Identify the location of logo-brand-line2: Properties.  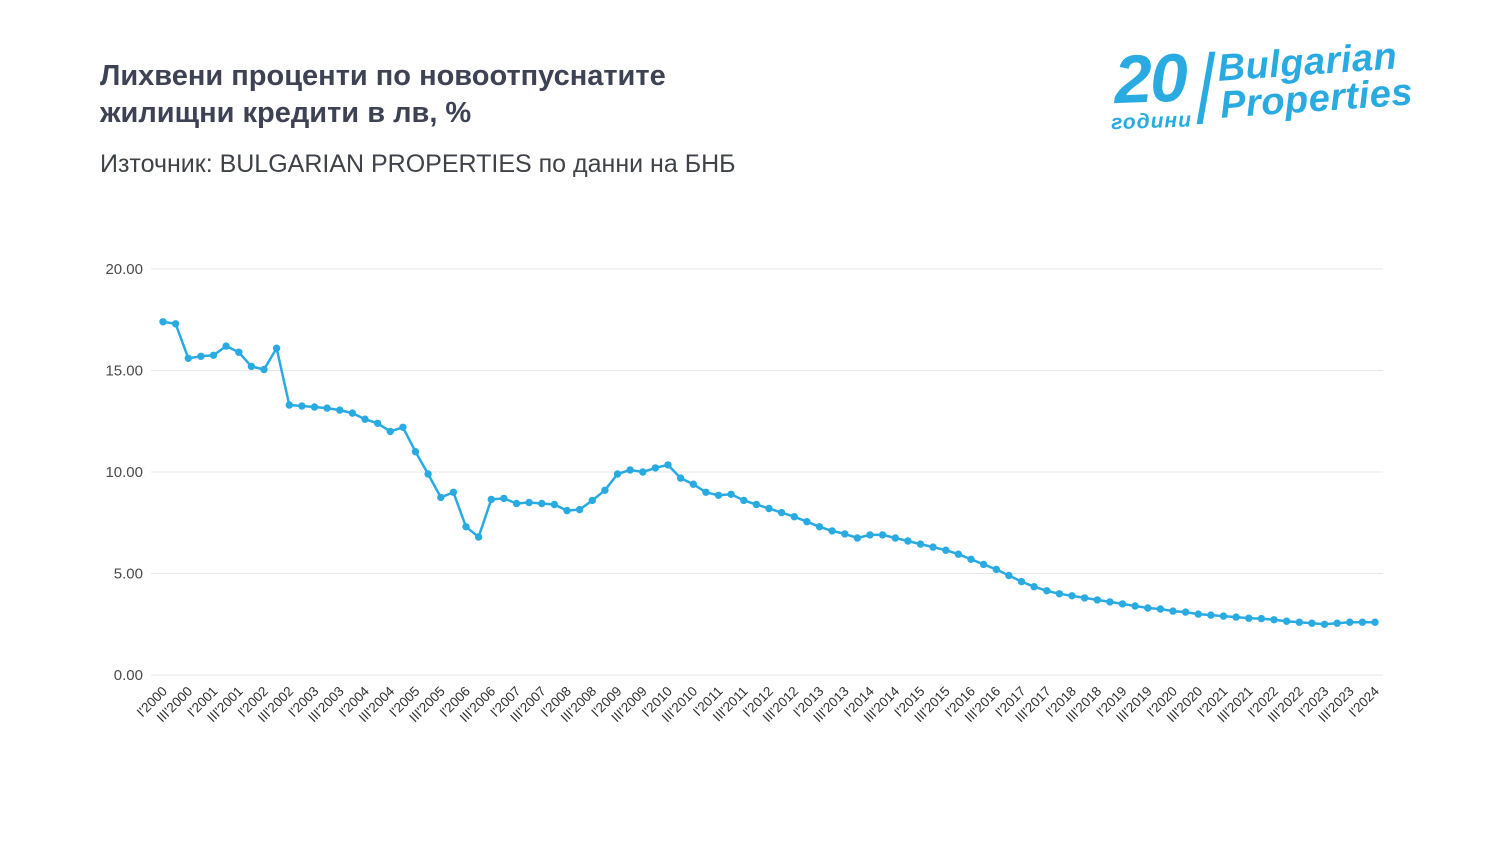
(1316, 99).